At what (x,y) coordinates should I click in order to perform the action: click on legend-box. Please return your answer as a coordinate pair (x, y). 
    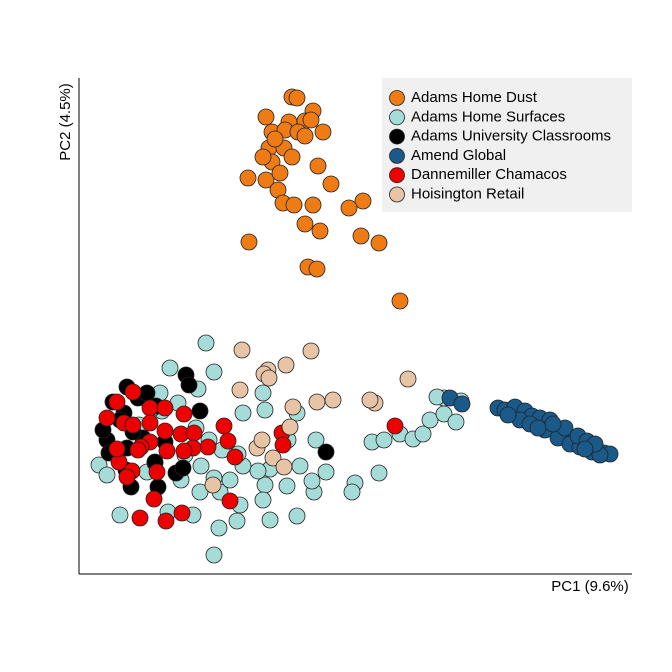
    Looking at the image, I should click on (507, 145).